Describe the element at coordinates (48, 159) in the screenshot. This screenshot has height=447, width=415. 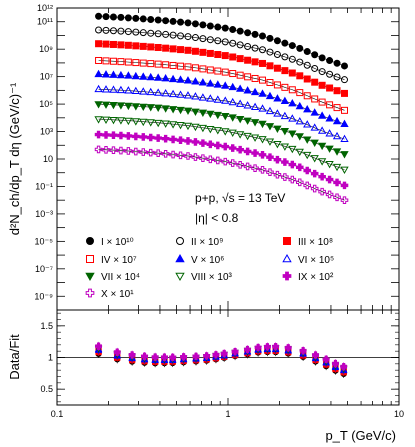
I see `y-tick-label: 10` at that location.